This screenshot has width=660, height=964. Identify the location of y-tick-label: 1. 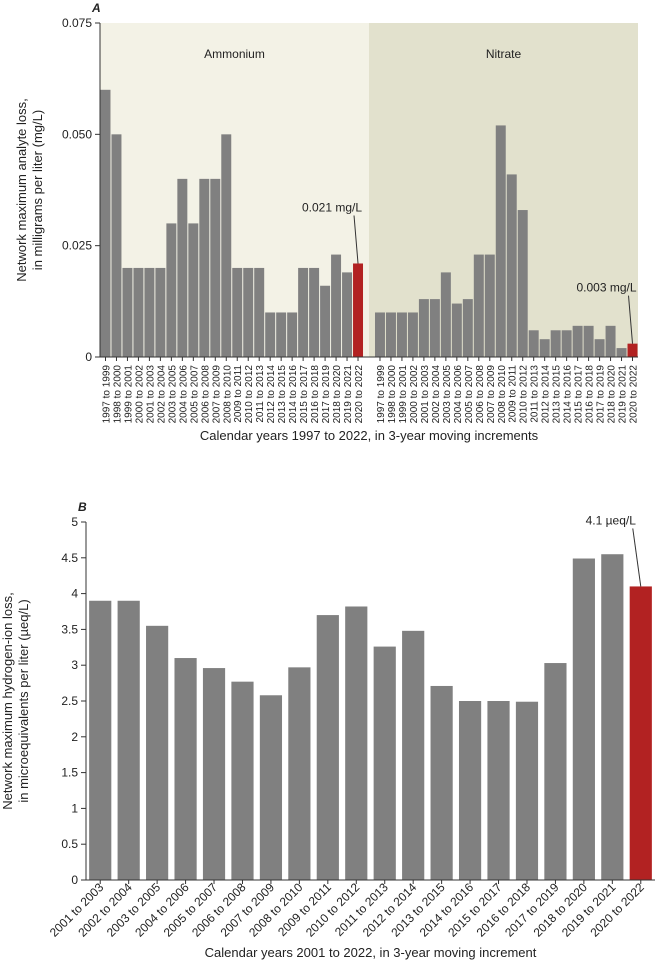
(74, 808).